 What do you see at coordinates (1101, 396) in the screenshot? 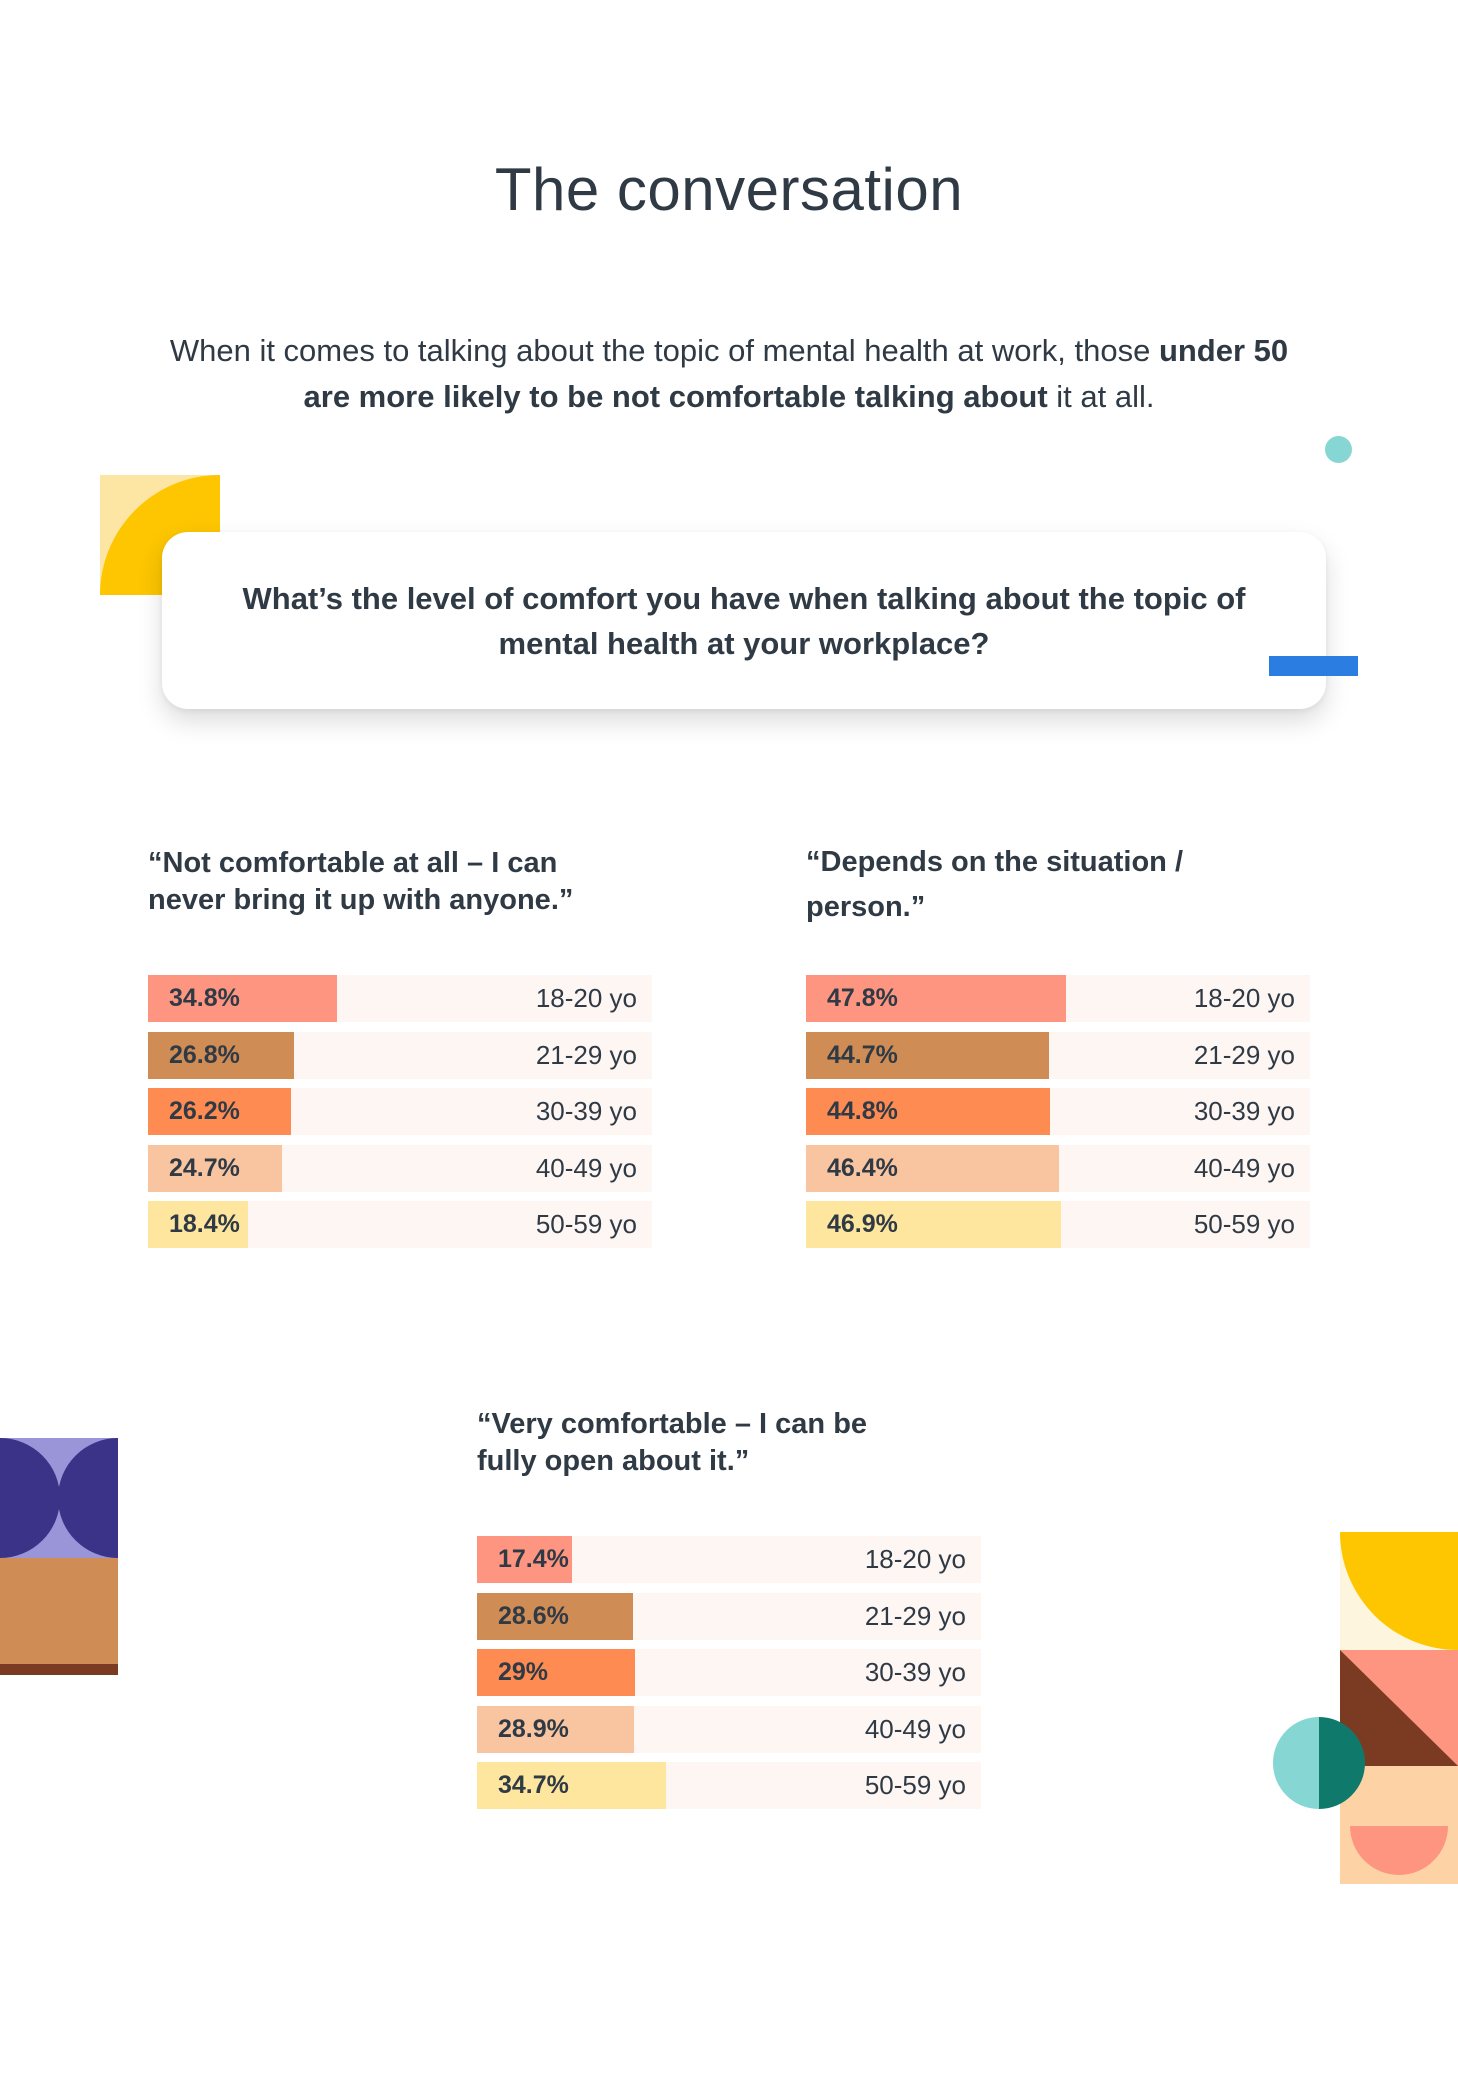
I see `intro-part2: it at all.` at bounding box center [1101, 396].